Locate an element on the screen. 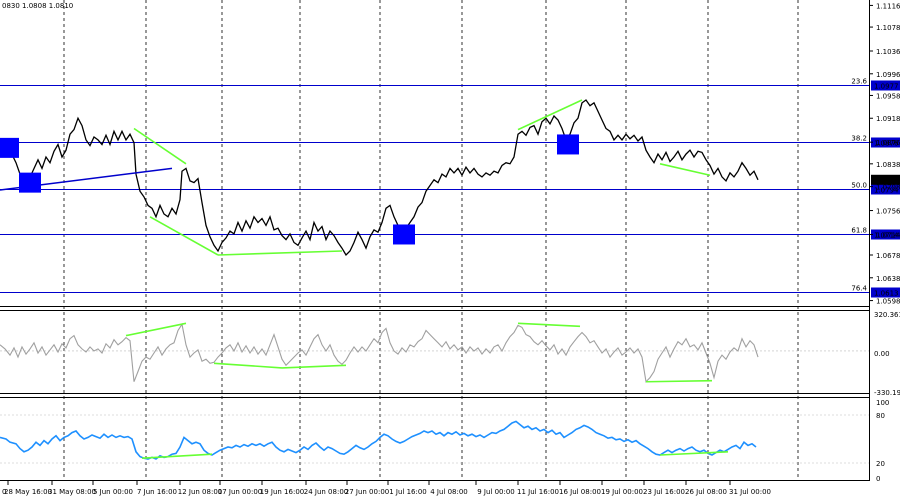 The image size is (900, 504). time-axis-label: 17 Jun 00:00 is located at coordinates (240, 492).